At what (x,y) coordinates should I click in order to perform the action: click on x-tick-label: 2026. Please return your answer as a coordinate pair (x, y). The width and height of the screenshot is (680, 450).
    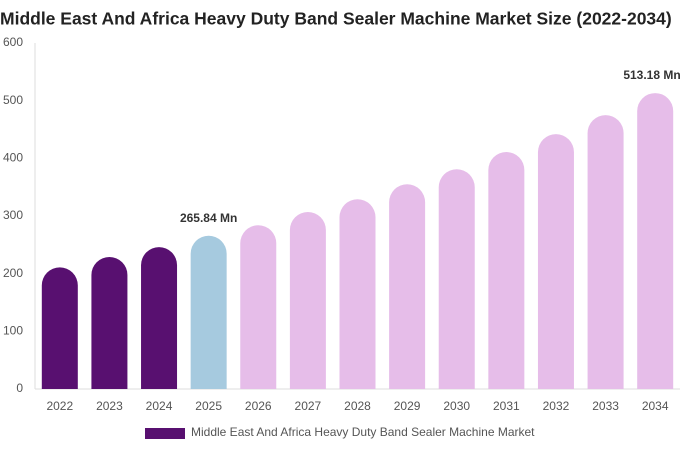
    Looking at the image, I should click on (258, 406).